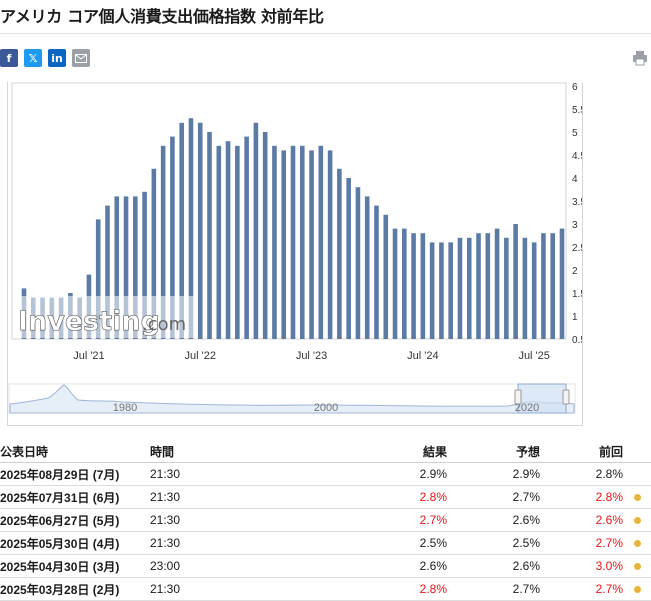  What do you see at coordinates (162, 16) in the screenshot?
I see `page-title: アメリカ コア個人消費支出価格指数 対前年比` at bounding box center [162, 16].